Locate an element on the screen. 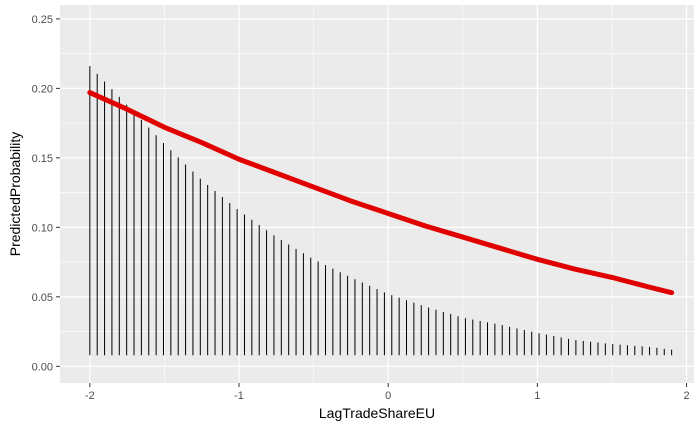  y-tick-label: 0.20 is located at coordinates (42, 89).